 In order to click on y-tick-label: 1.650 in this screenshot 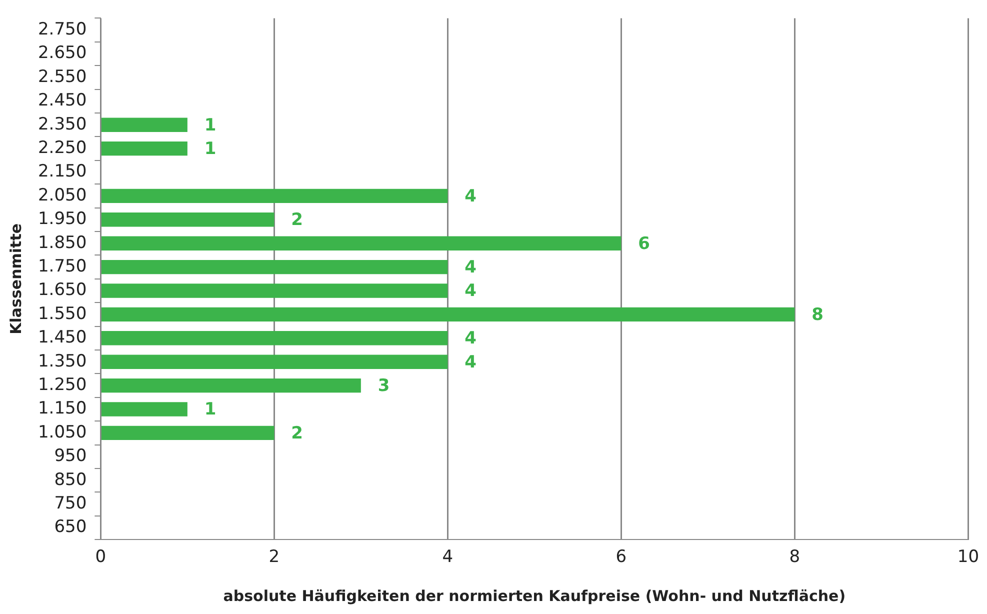, I will do `click(62, 290)`.